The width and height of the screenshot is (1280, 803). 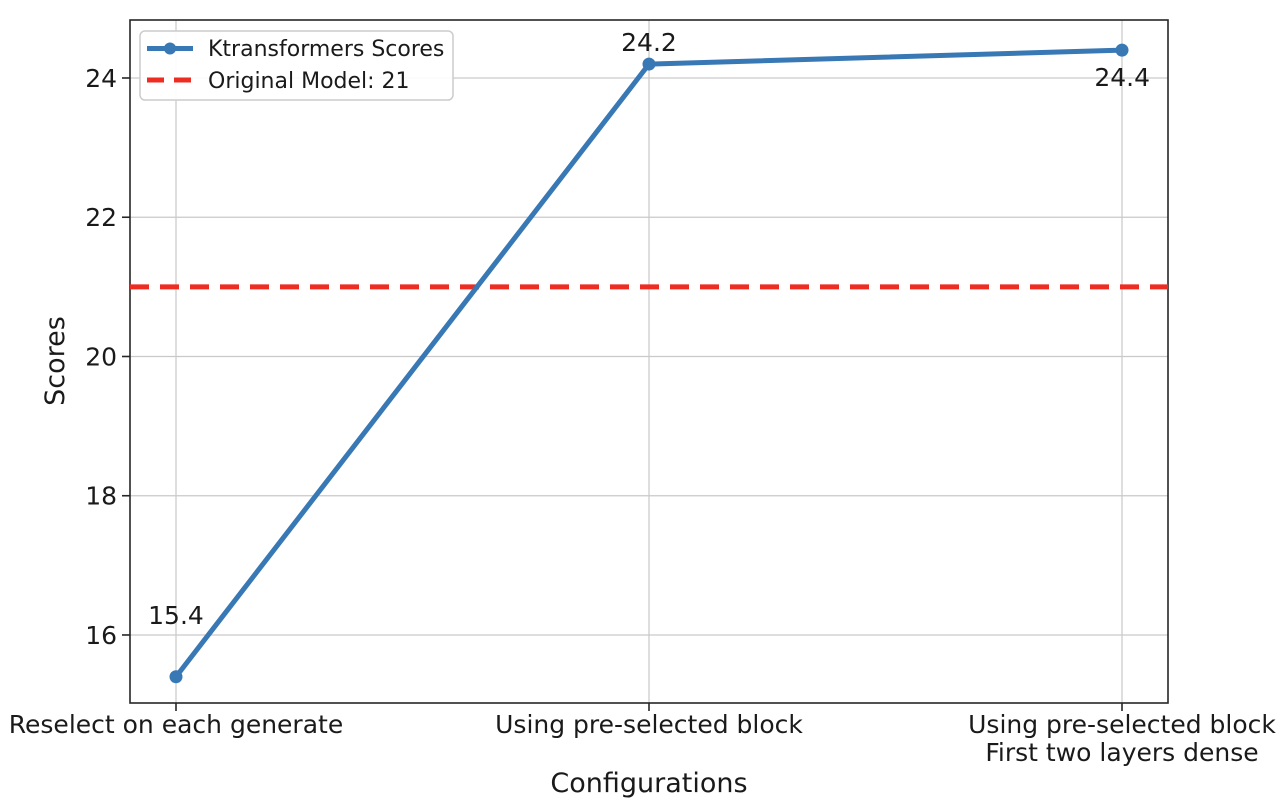 I want to click on legend-label-series: Ktransformers Scores, so click(x=326, y=49).